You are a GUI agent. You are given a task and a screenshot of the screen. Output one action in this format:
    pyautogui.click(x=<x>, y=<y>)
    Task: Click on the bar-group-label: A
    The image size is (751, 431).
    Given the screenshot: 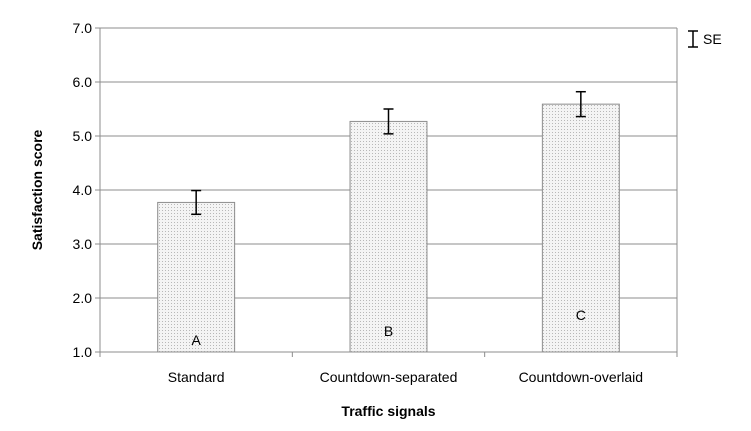 What is the action you would take?
    pyautogui.click(x=196, y=340)
    